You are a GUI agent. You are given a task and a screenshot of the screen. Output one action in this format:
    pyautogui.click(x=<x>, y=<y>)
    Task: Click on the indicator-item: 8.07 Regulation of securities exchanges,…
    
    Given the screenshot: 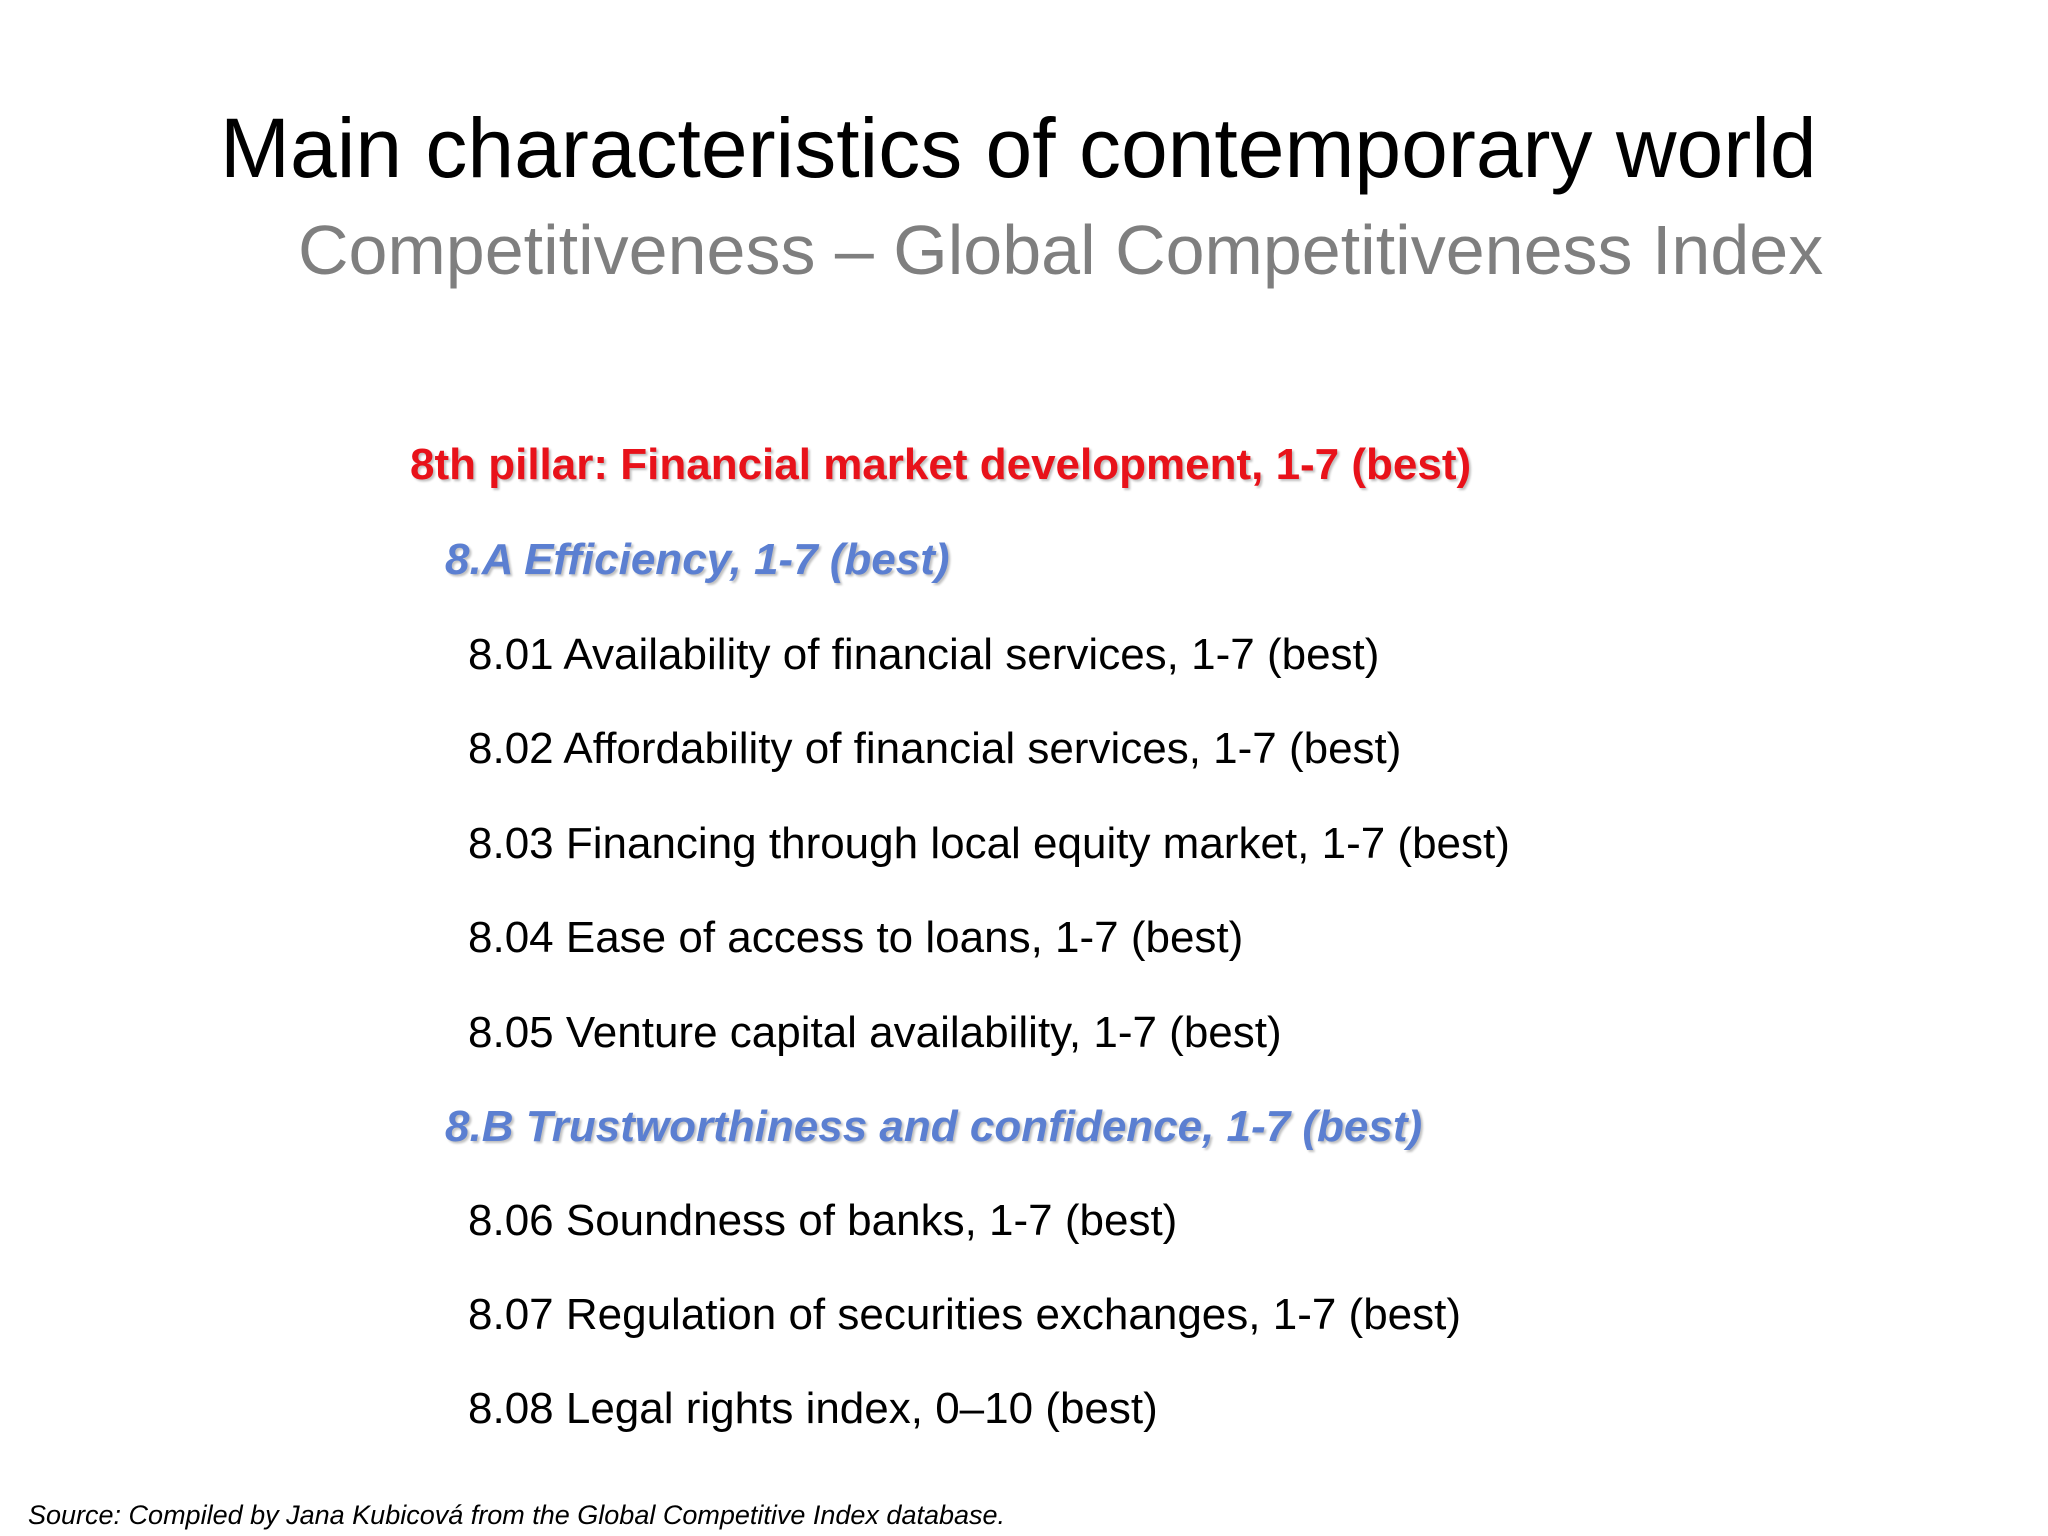 What is the action you would take?
    pyautogui.click(x=965, y=1314)
    